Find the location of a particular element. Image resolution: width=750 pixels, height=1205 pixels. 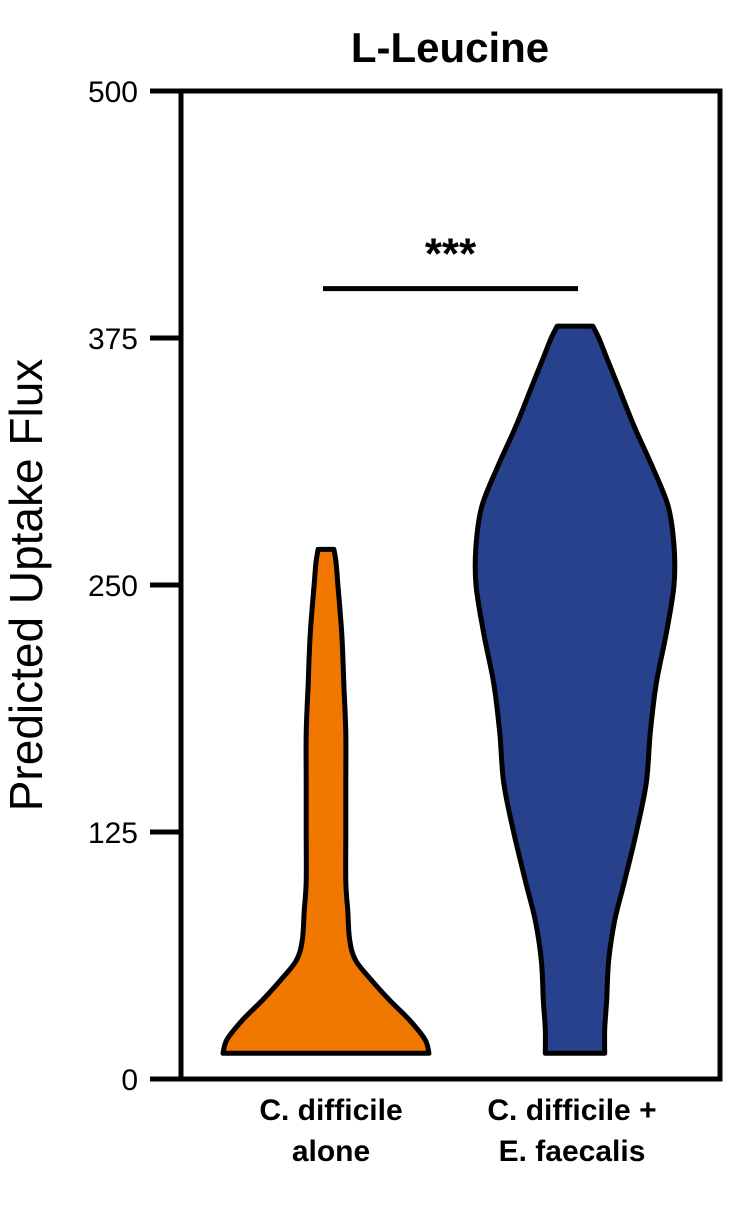

x-category-label: C. difficile is located at coordinates (330, 1110).